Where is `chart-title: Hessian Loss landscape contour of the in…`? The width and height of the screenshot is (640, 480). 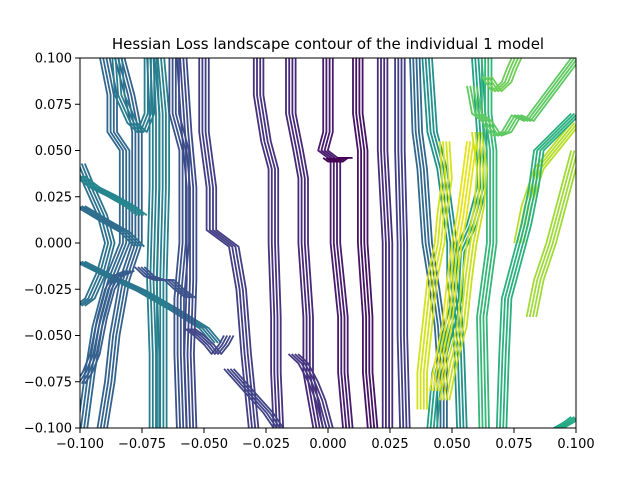 chart-title: Hessian Loss landscape contour of the in… is located at coordinates (328, 44).